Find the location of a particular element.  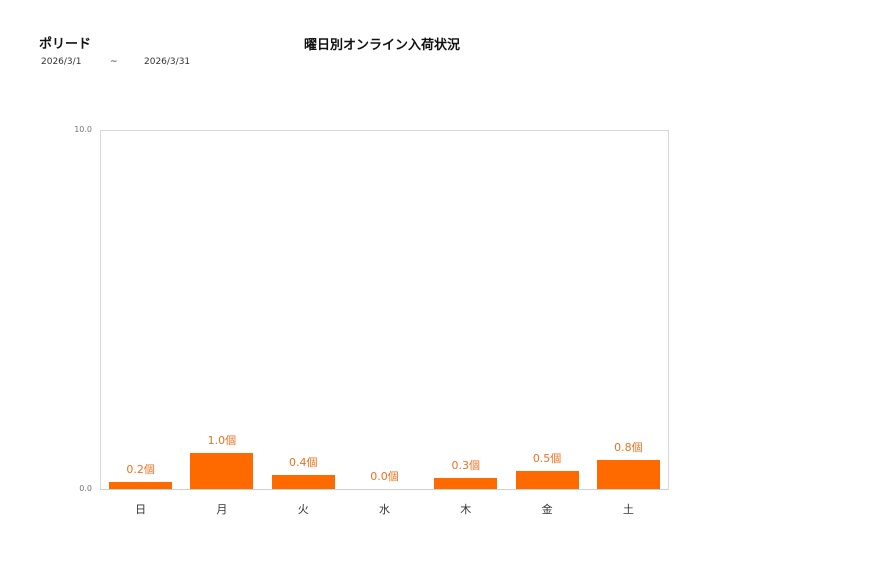

bar-value-label: 0.4個 is located at coordinates (303, 462).